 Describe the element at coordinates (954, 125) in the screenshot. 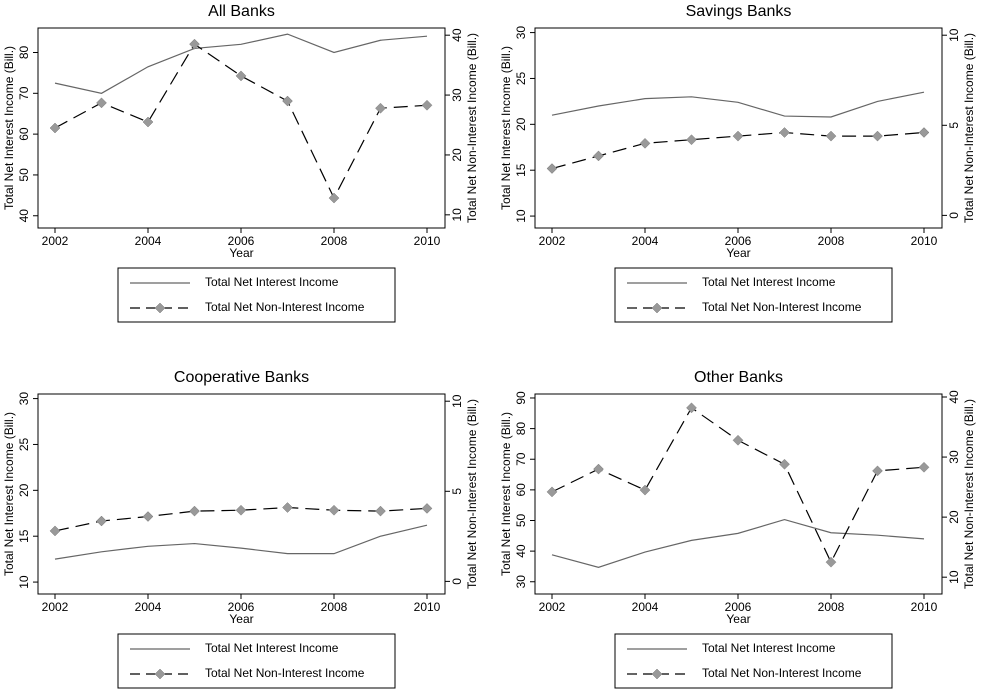

I see `y2-tick-label: 5` at that location.